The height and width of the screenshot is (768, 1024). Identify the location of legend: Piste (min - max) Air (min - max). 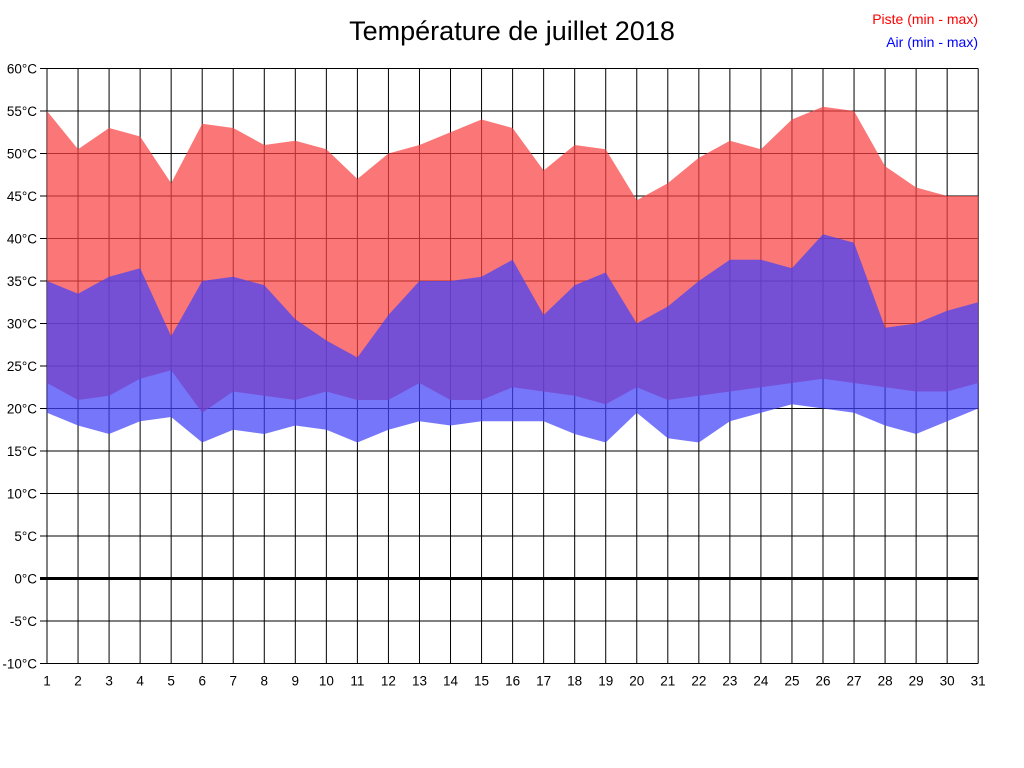
(925, 31).